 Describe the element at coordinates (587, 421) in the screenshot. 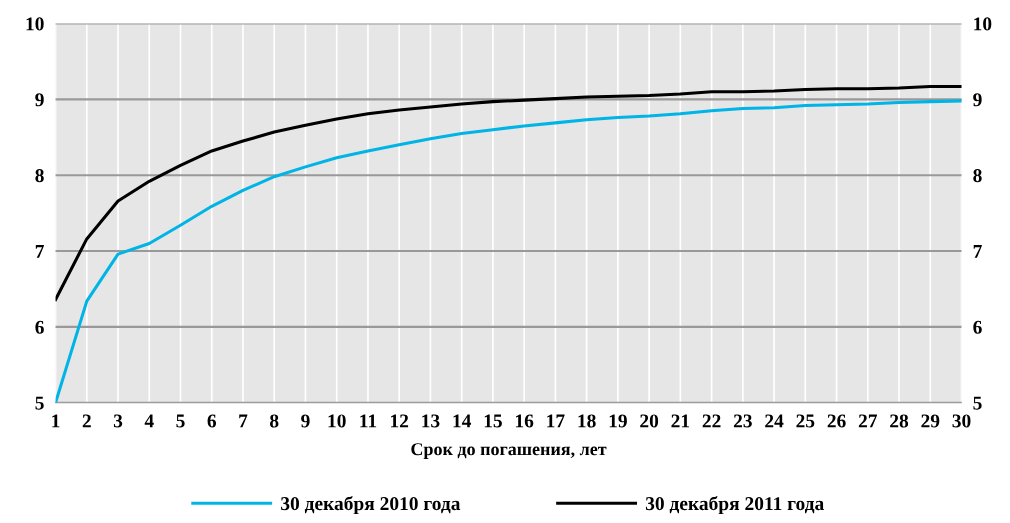

I see `x-tick-label: 18` at that location.